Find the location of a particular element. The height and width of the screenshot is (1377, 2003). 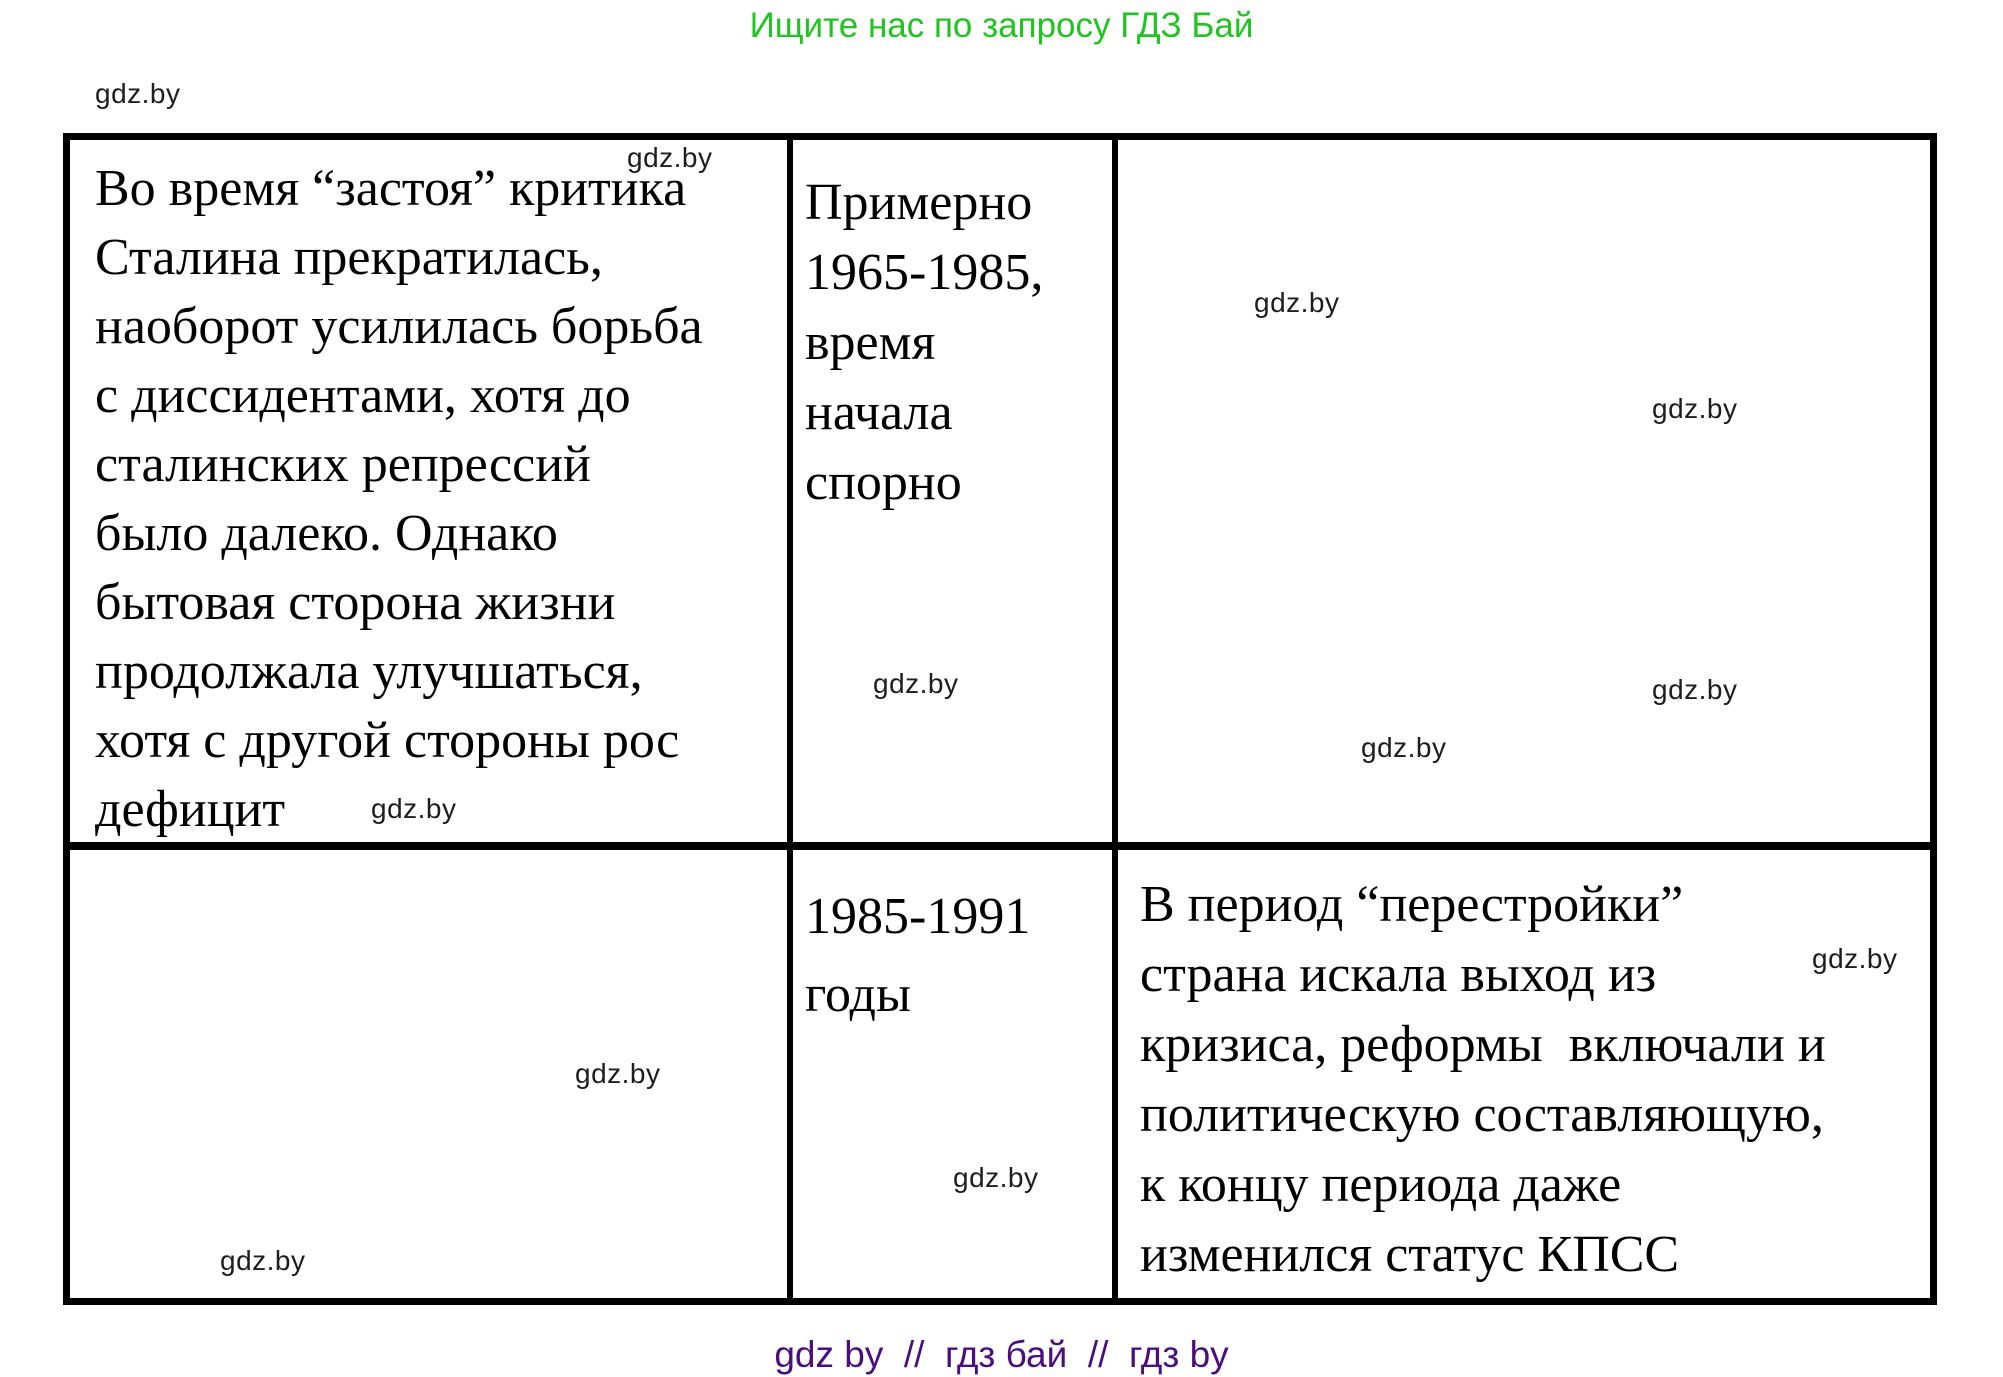

table-cell-stagnation-period: Примерно 1965-1985, время начала спорно is located at coordinates (955, 495).